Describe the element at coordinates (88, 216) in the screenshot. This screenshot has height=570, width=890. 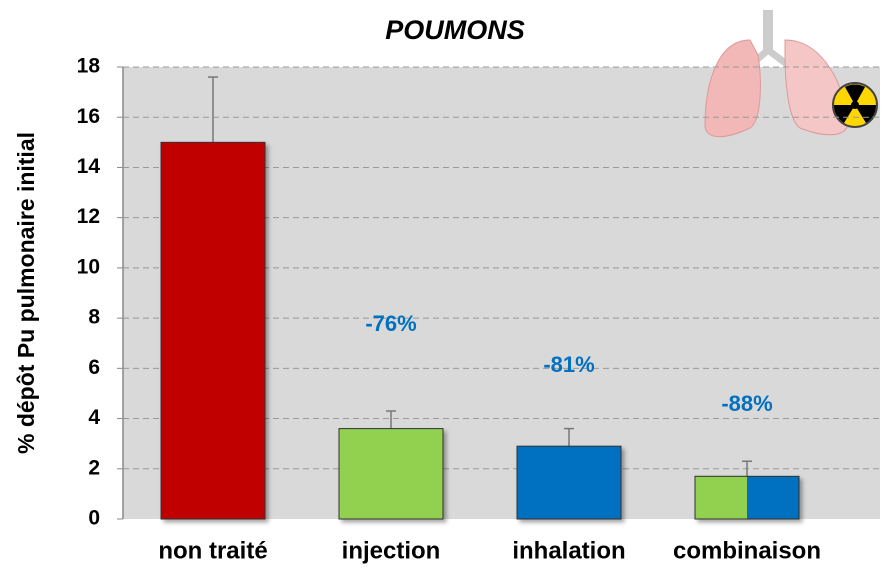
I see `y-tick-label: 12` at that location.